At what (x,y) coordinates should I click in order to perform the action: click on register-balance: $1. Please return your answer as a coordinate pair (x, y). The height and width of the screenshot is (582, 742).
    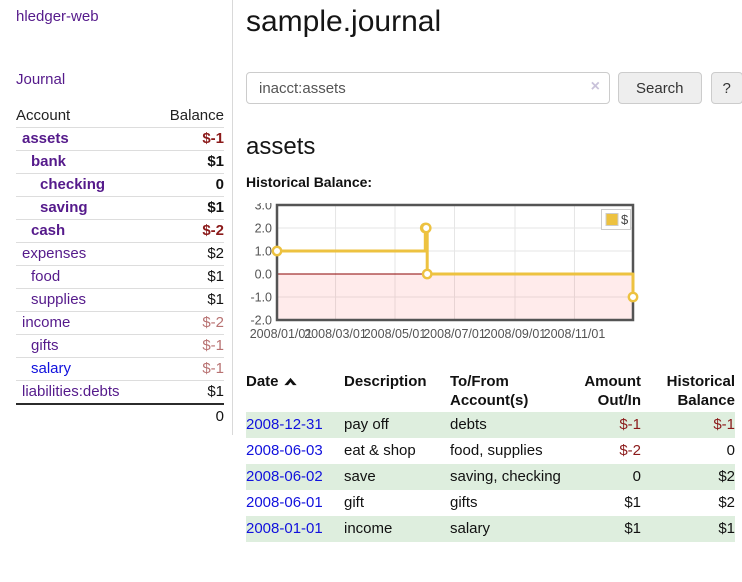
    Looking at the image, I should click on (726, 528).